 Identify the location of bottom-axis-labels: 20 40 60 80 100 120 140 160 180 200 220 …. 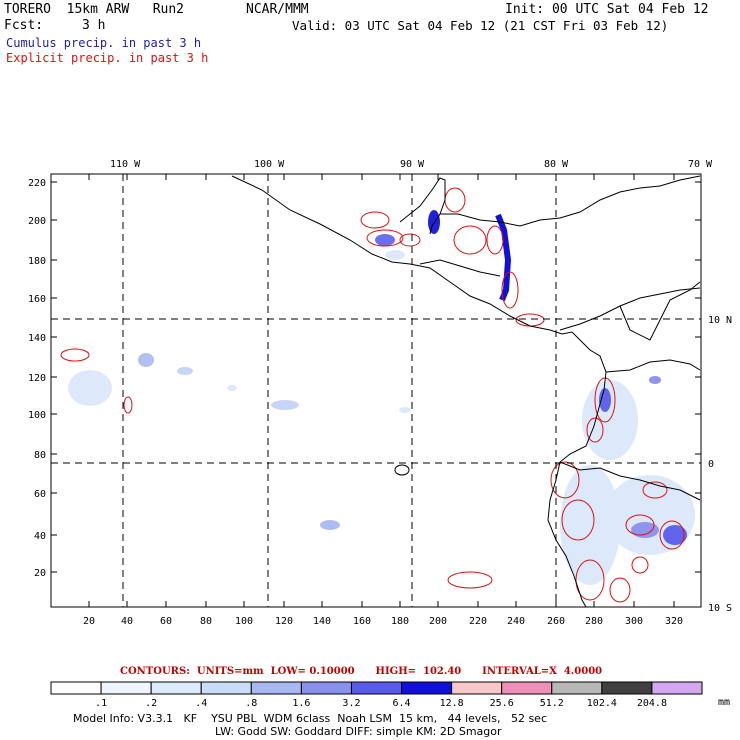
(383, 621).